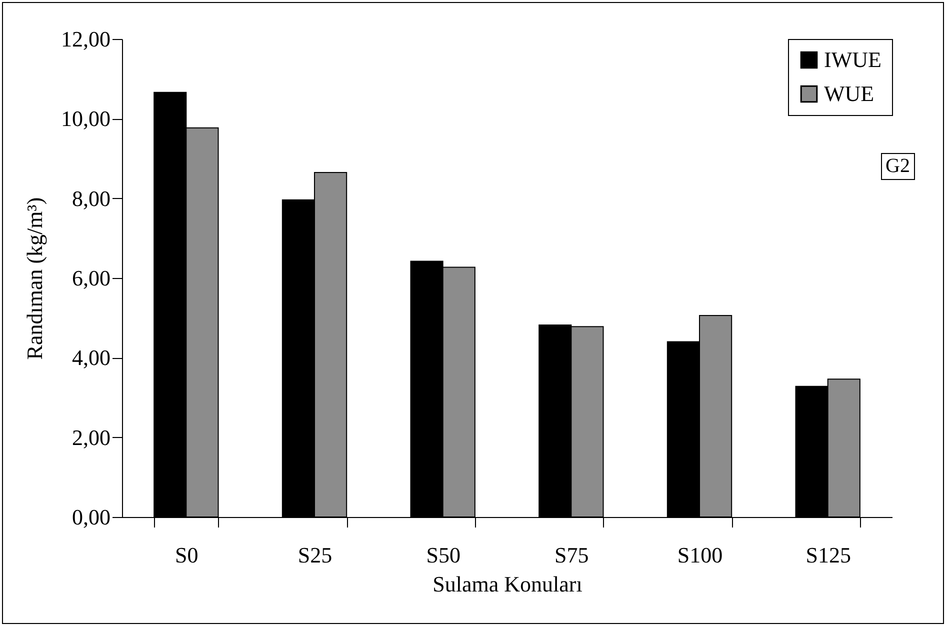 The image size is (948, 626). What do you see at coordinates (91, 198) in the screenshot?
I see `y-tick-label: 8,00` at bounding box center [91, 198].